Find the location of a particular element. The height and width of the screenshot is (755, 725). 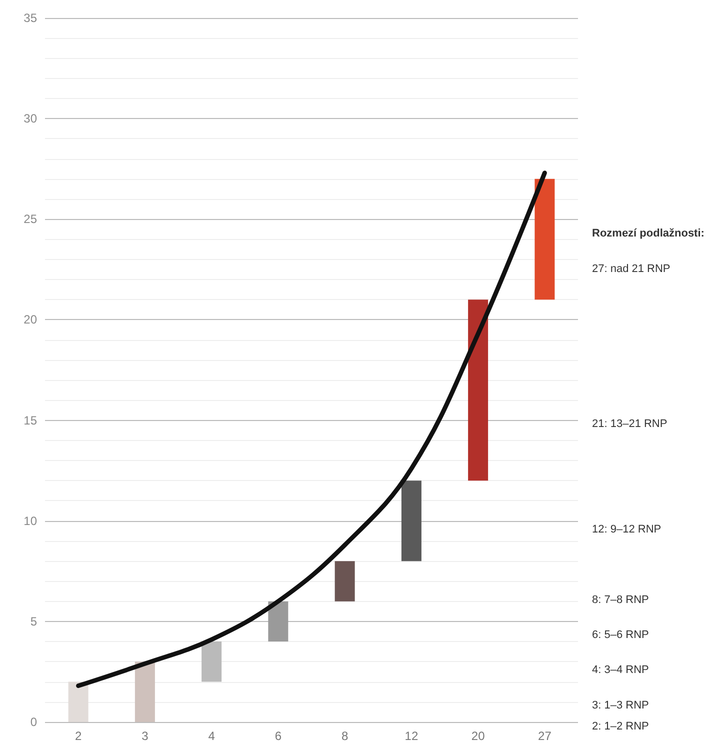

x-tick-label: 3 is located at coordinates (145, 736).